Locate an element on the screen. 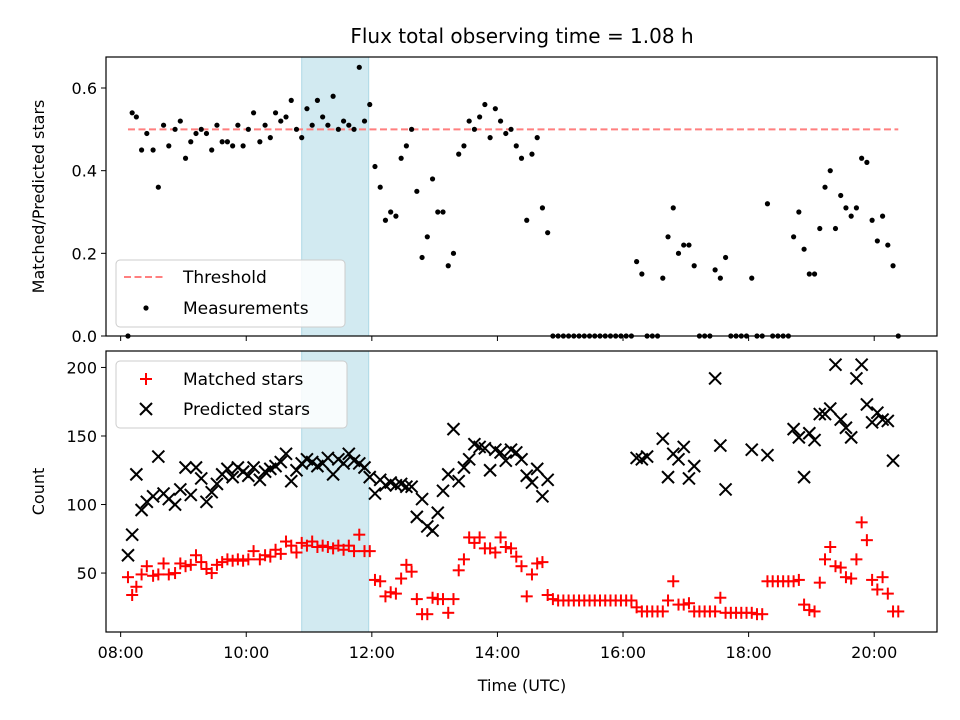 This screenshot has height=720, width=960. top-y-ticks: 0.0 0.2 0.4 0.6 is located at coordinates (89, 212).